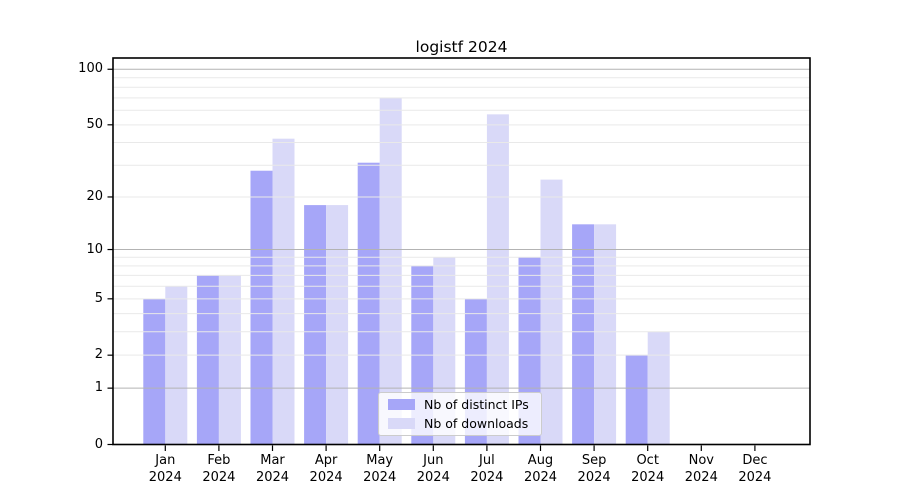 The image size is (900, 500). What do you see at coordinates (326, 469) in the screenshot?
I see `x-tick-label-apr-2024: Apr 2024` at bounding box center [326, 469].